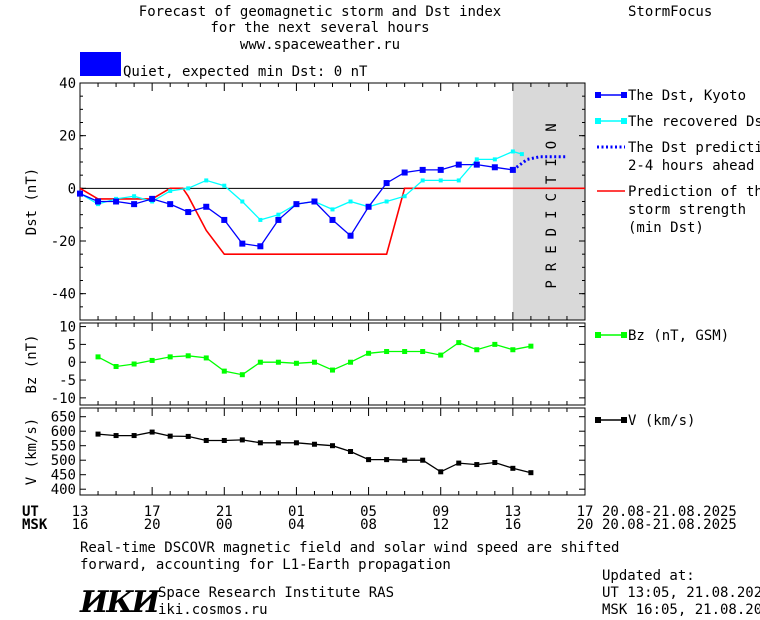  I want to click on quiet-status-swatch, so click(100, 64).